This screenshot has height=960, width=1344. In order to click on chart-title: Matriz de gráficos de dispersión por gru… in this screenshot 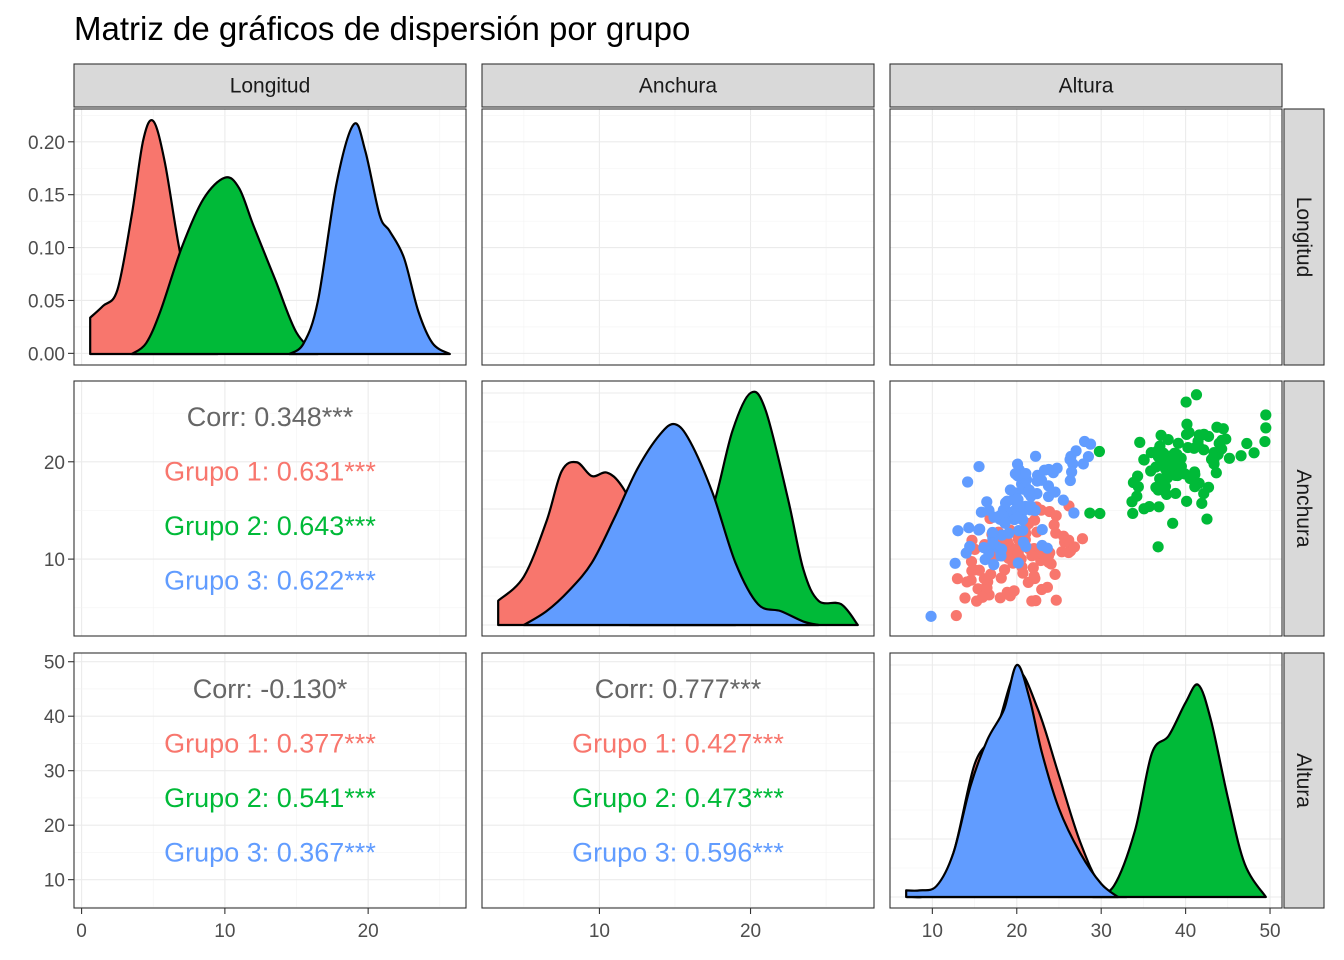, I will do `click(382, 28)`.